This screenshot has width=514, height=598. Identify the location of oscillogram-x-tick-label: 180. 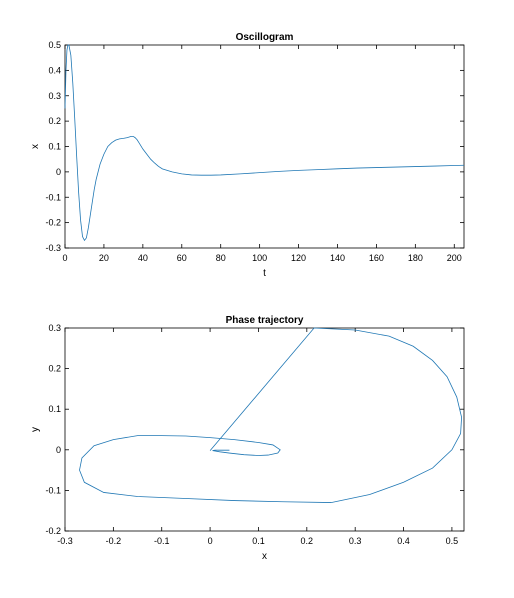
(415, 258).